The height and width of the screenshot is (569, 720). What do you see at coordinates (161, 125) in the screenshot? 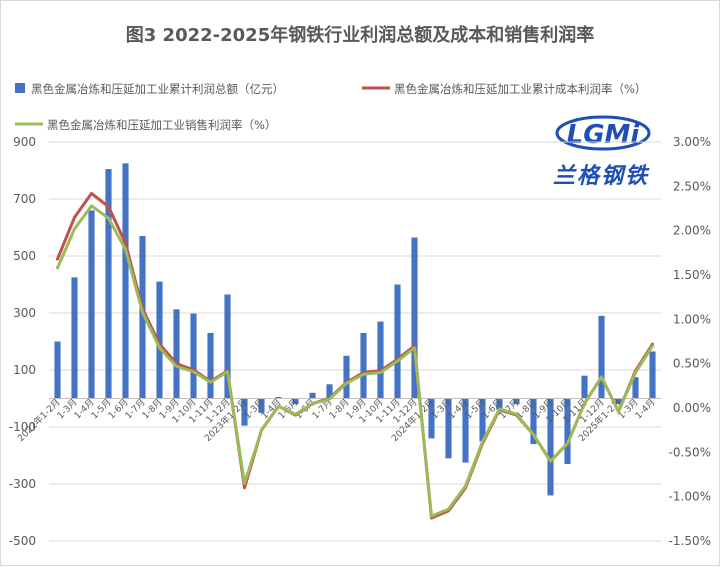
I see `legend-sales-label: 黑色金属冶炼和压延加工业销售利润率（%）` at bounding box center [161, 125].